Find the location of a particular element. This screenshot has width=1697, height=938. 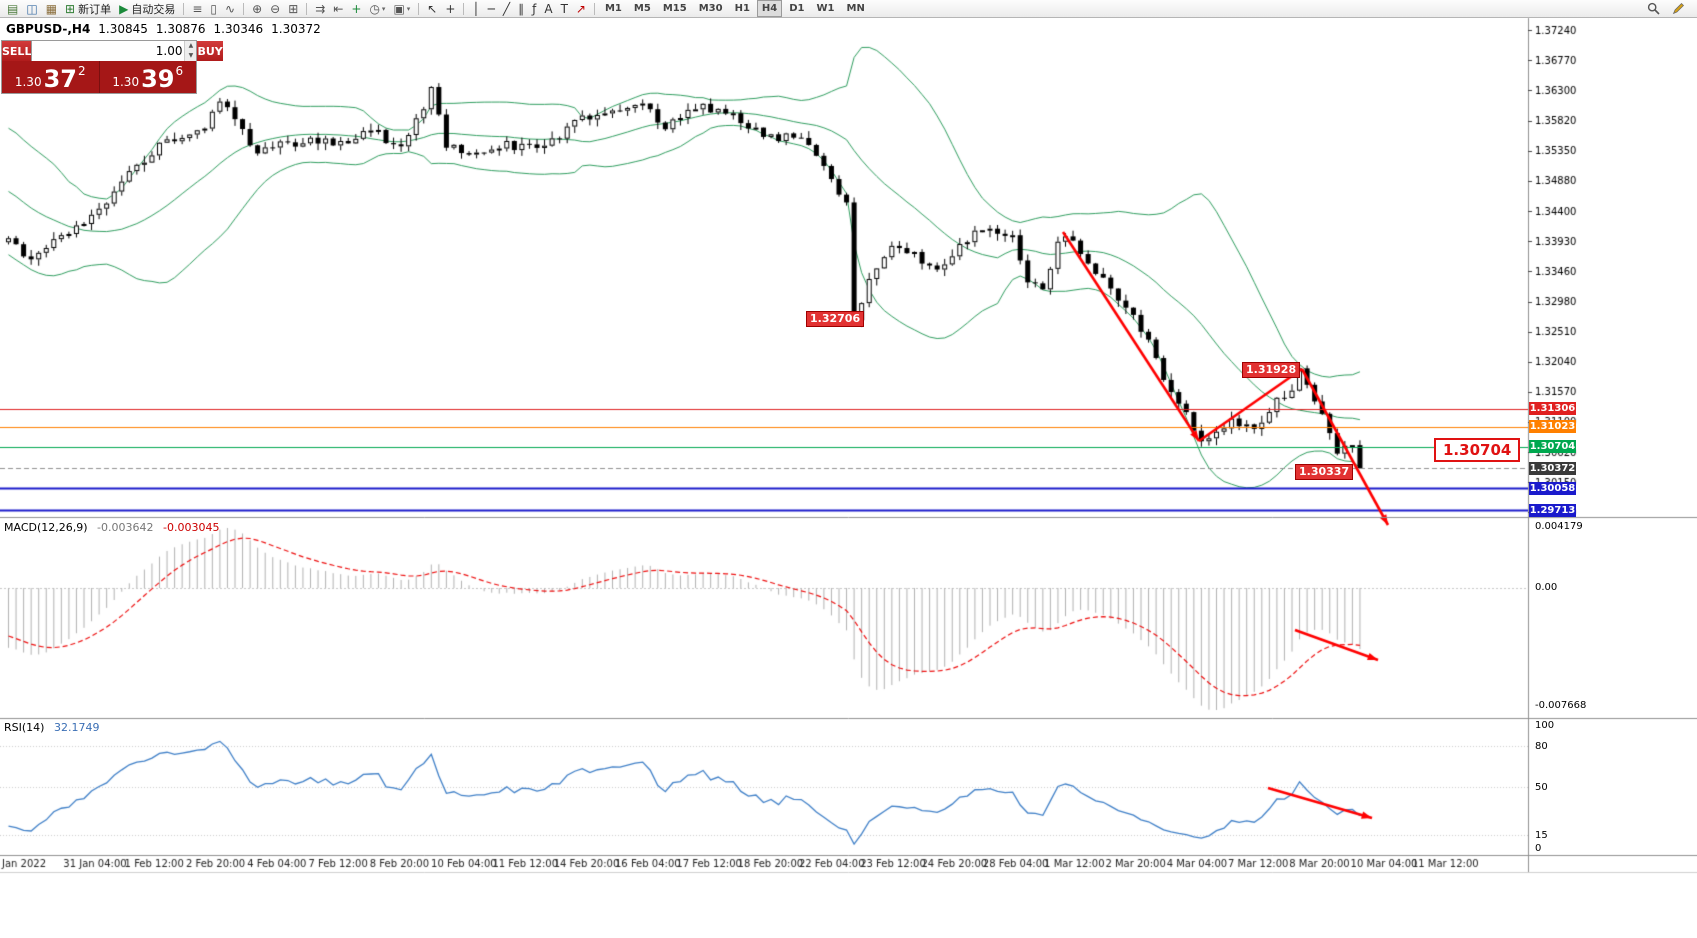

profiles-icon: ▦ is located at coordinates (51, 9).